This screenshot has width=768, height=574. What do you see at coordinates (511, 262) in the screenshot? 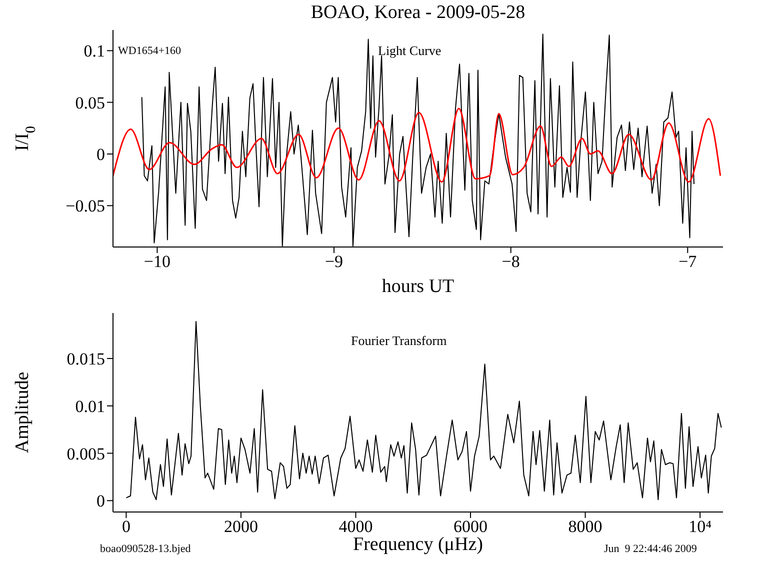
I see `x-tick-label: −8` at bounding box center [511, 262].